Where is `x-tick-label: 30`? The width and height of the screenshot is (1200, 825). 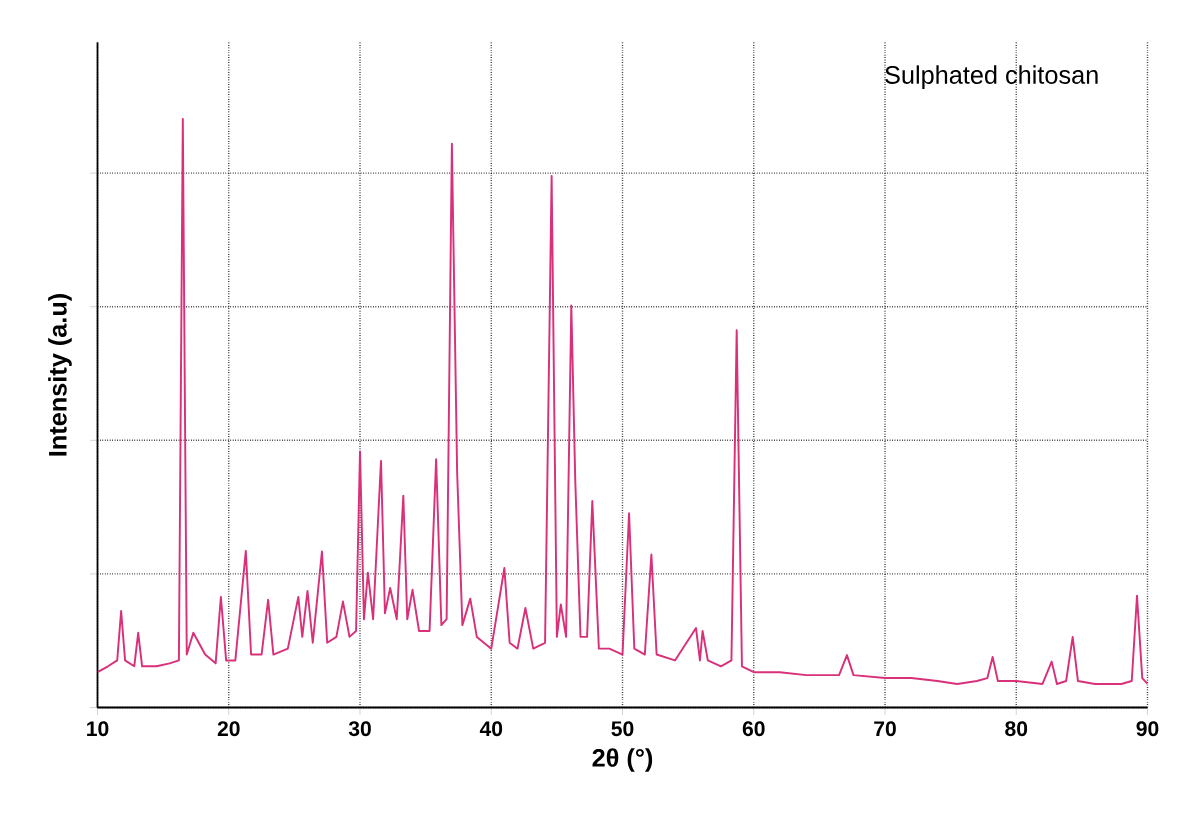
x-tick-label: 30 is located at coordinates (359, 729).